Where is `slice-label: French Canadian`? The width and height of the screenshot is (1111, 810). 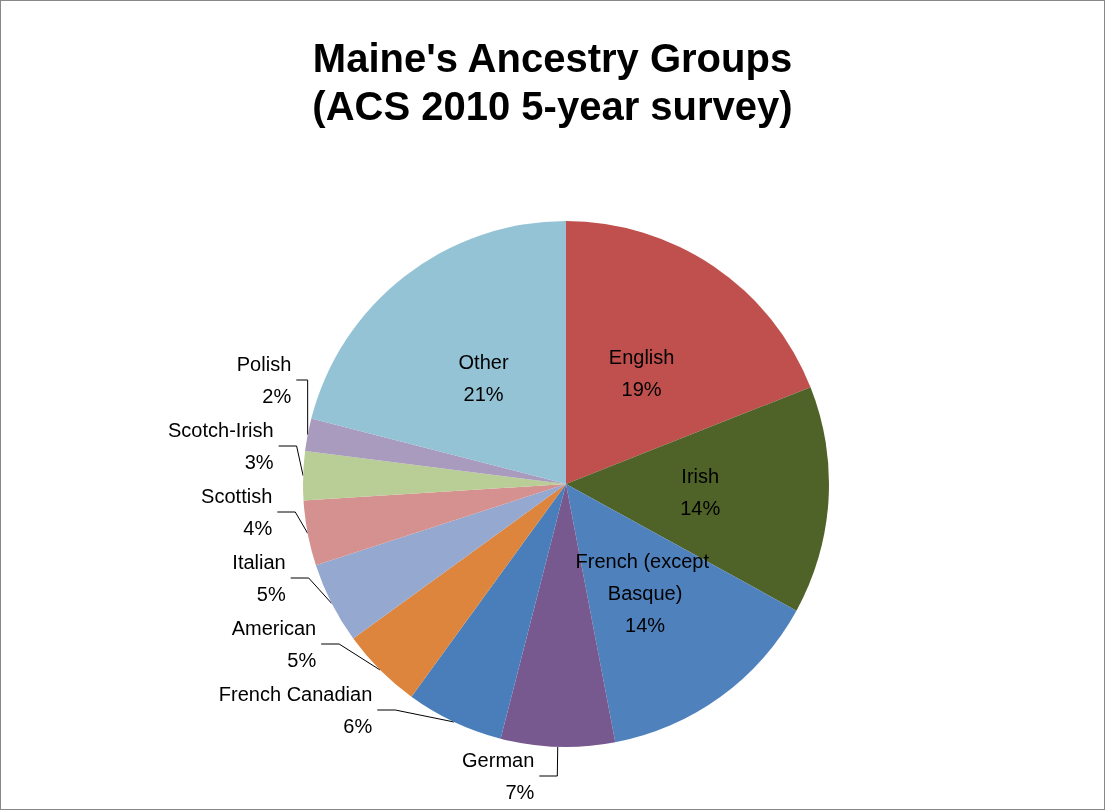 slice-label: French Canadian is located at coordinates (295, 694).